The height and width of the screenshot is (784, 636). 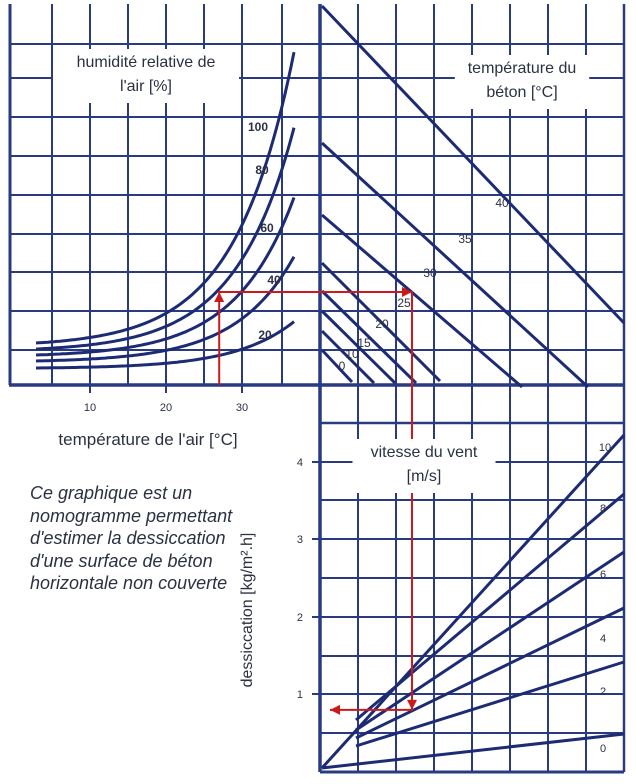 What do you see at coordinates (267, 228) in the screenshot?
I see `humidity-label-60: 60` at bounding box center [267, 228].